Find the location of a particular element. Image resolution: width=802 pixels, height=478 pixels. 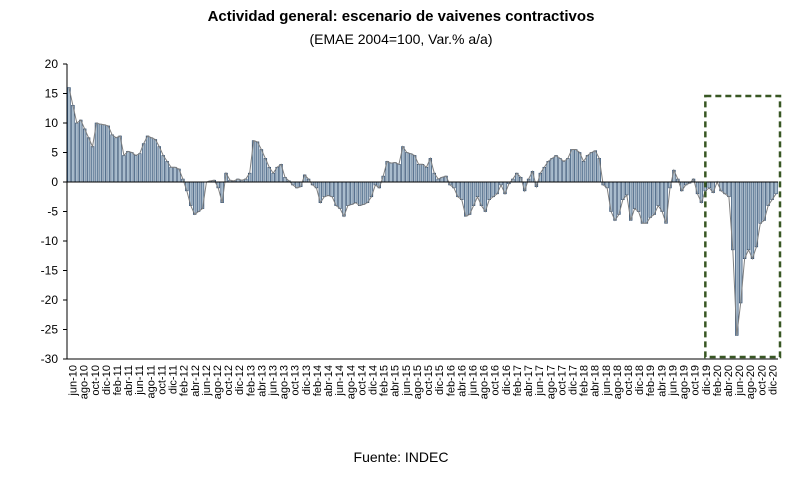

x-tick-label: ago-19 is located at coordinates (685, 382).